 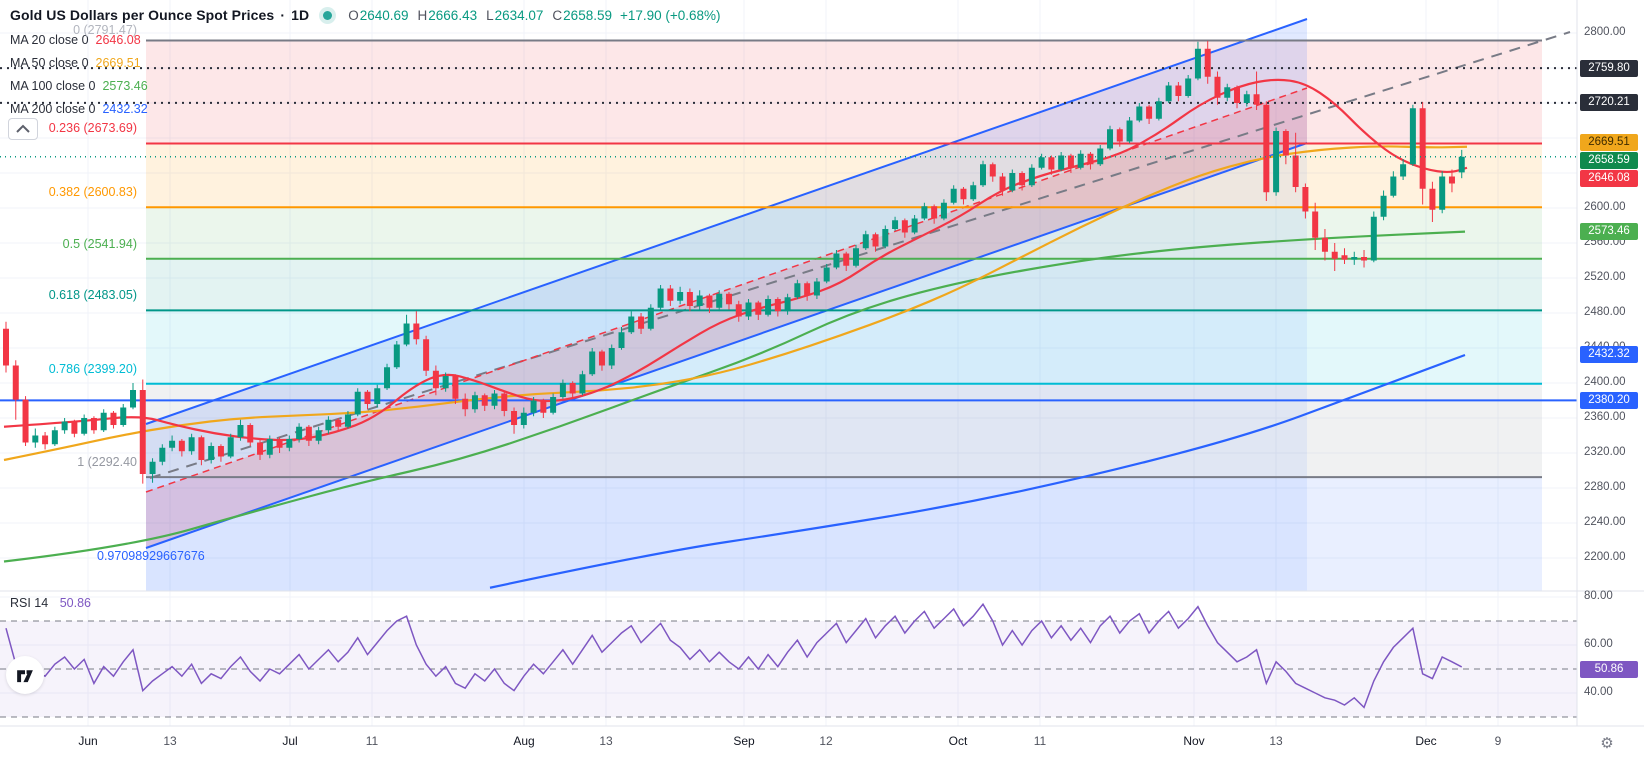 What do you see at coordinates (328, 15) in the screenshot?
I see `market-status-icon` at bounding box center [328, 15].